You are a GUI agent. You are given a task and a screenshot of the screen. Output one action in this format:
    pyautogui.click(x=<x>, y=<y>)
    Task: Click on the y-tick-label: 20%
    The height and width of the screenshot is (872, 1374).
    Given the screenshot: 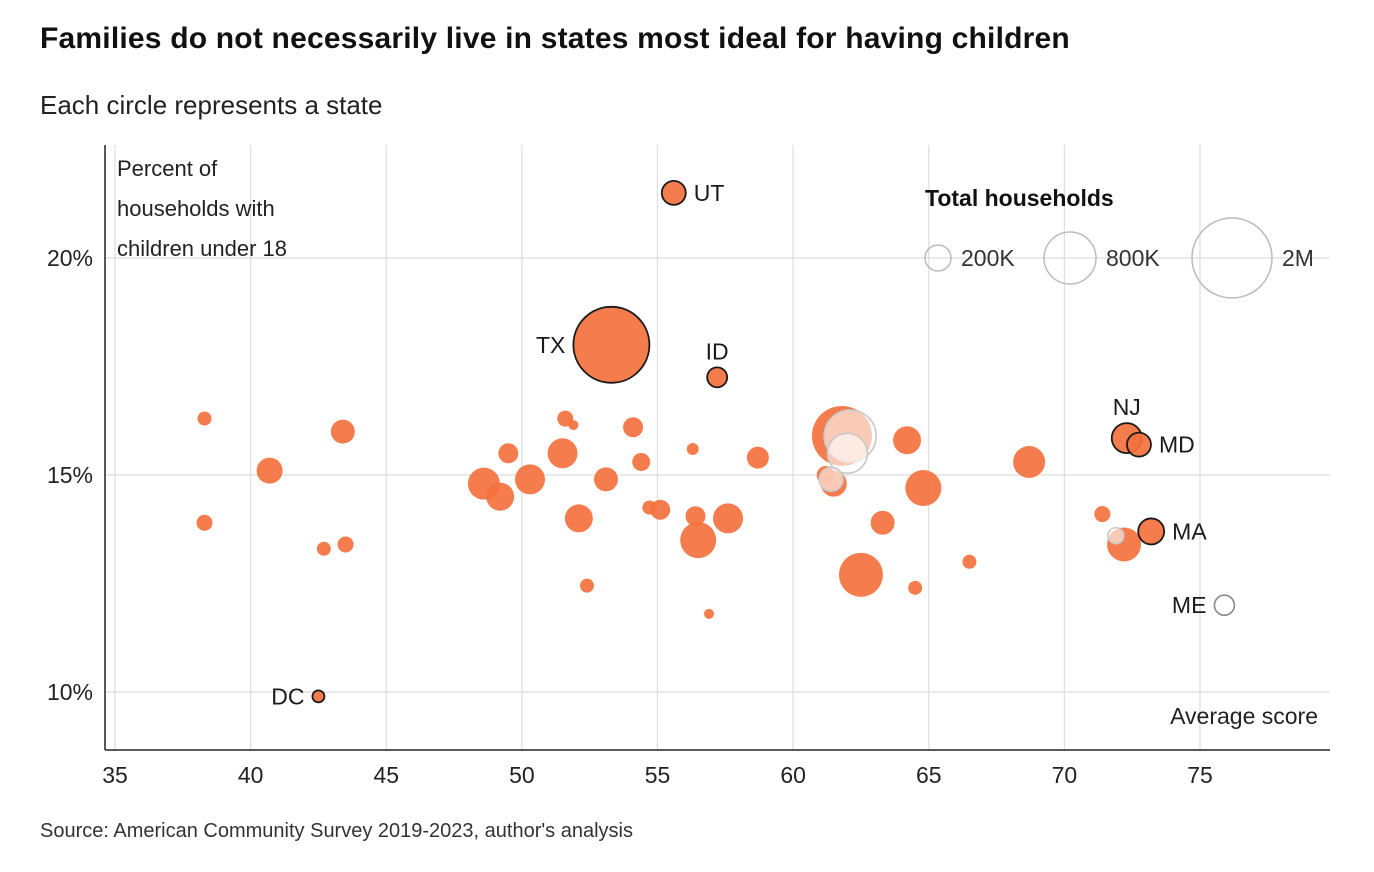 What is the action you would take?
    pyautogui.click(x=70, y=258)
    